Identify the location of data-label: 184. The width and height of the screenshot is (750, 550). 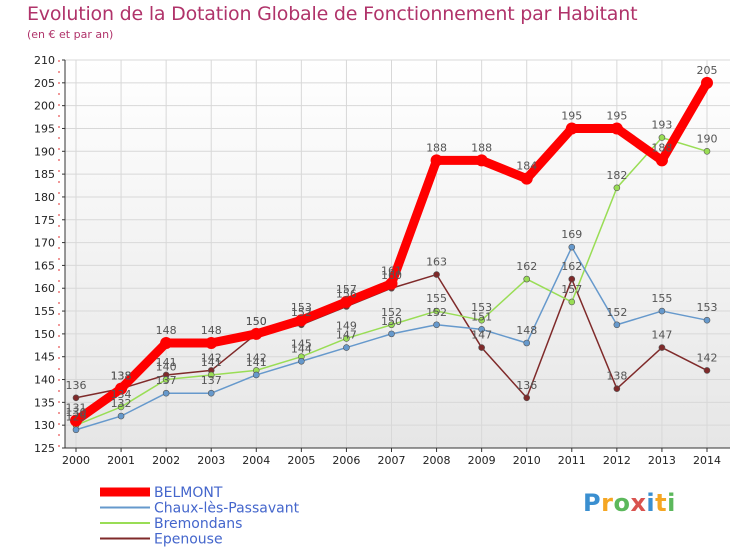
(526, 166).